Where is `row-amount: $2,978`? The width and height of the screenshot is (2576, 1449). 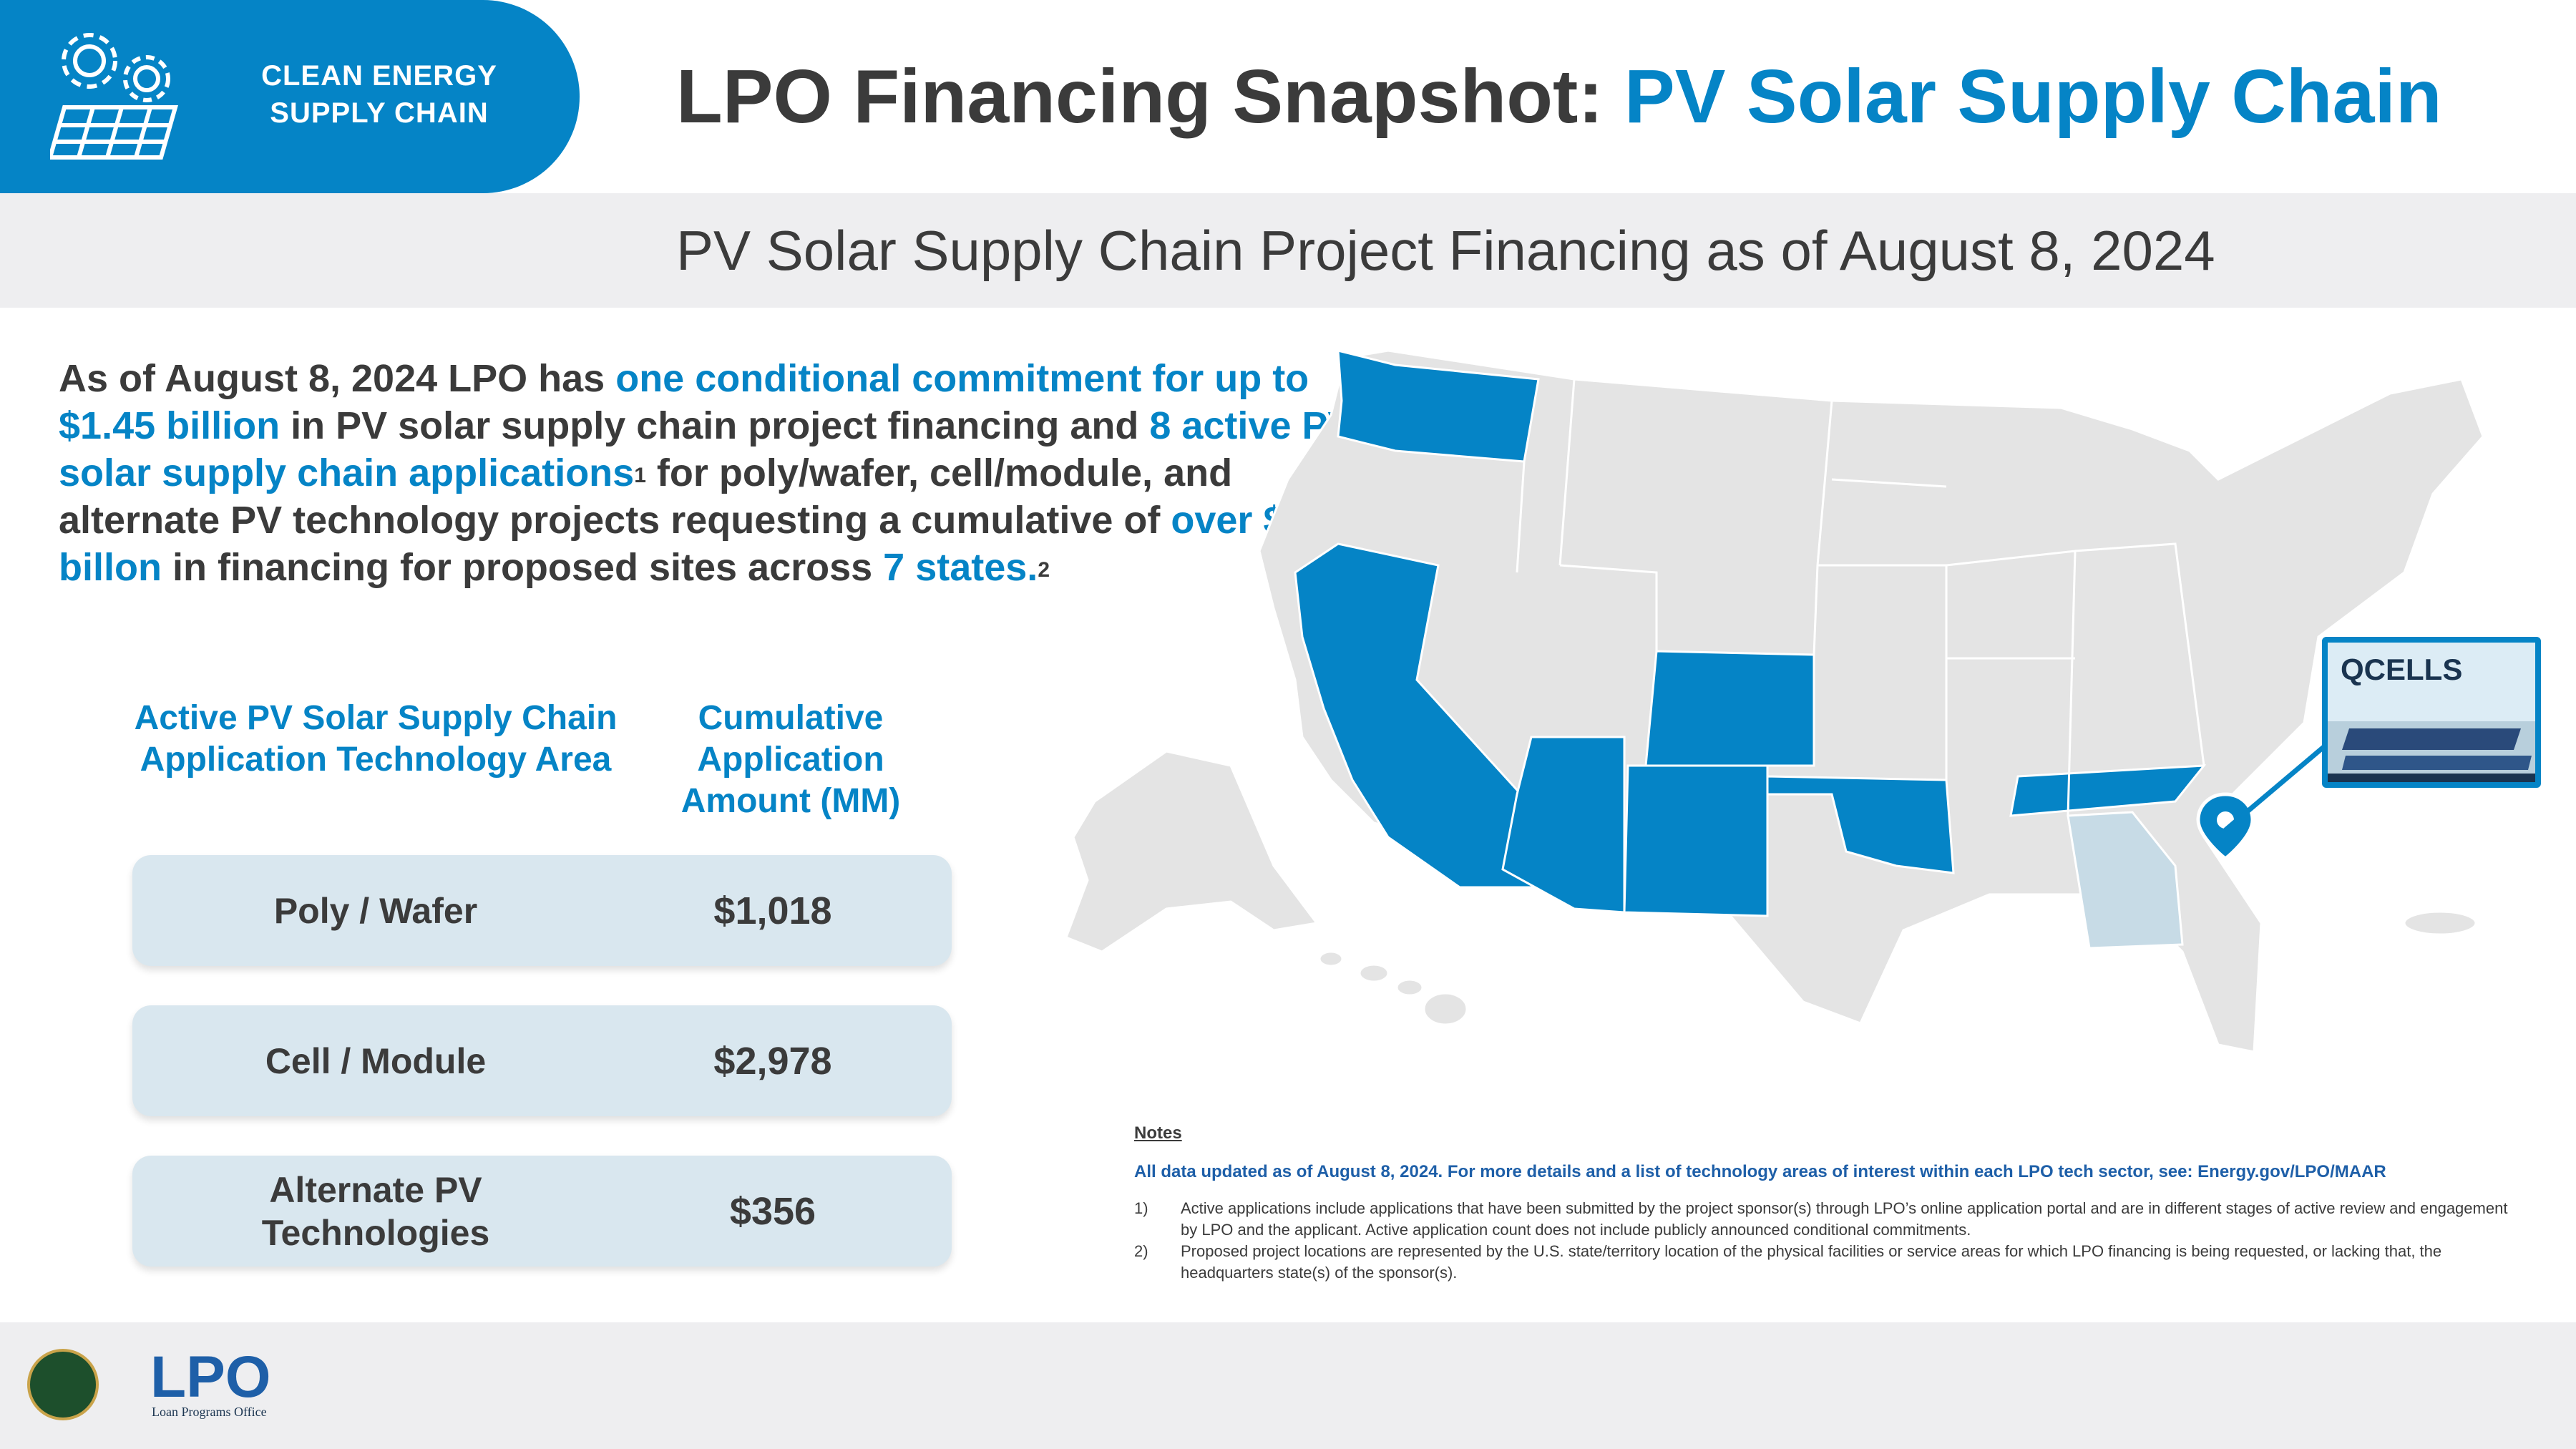 row-amount: $2,978 is located at coordinates (772, 1061).